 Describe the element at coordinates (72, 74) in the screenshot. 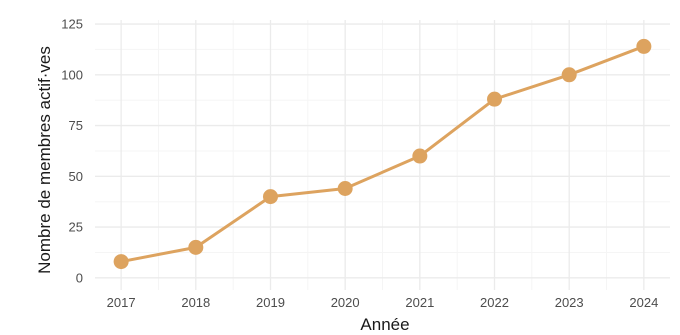

I see `y-tick-label: 100` at that location.